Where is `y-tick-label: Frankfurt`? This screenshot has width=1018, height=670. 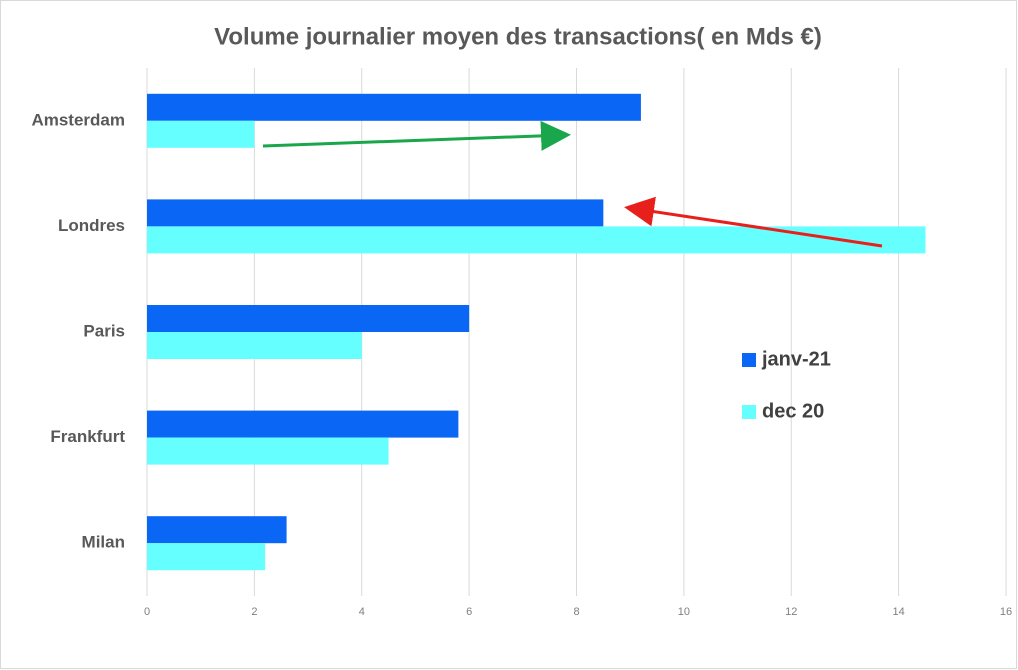
y-tick-label: Frankfurt is located at coordinates (87, 436).